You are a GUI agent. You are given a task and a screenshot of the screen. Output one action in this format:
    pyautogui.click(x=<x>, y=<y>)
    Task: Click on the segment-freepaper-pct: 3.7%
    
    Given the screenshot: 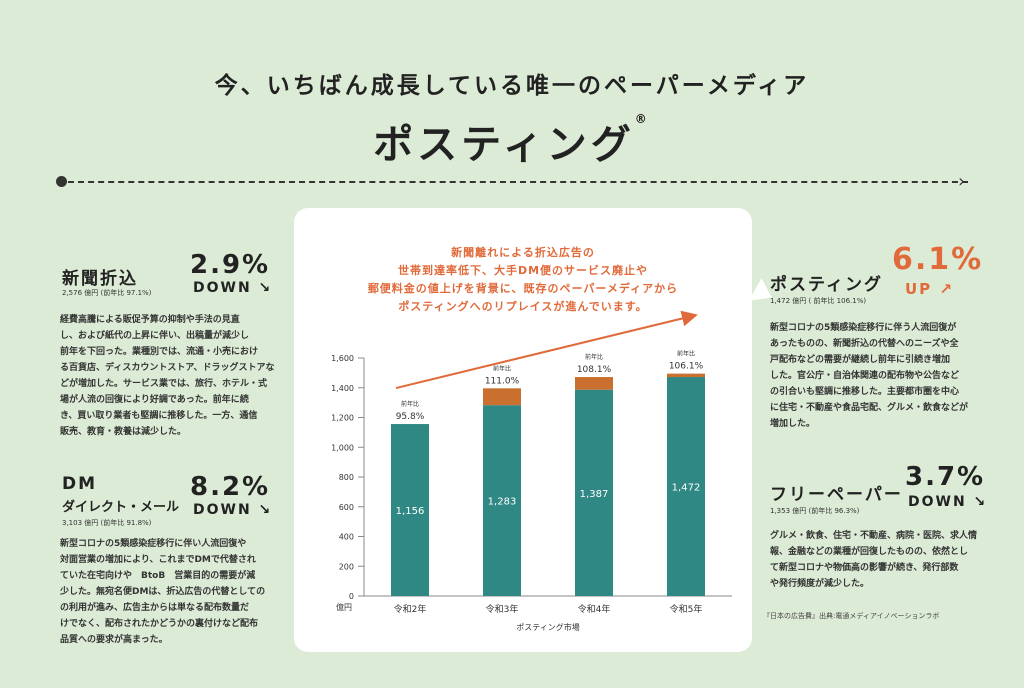 What is the action you would take?
    pyautogui.click(x=945, y=477)
    